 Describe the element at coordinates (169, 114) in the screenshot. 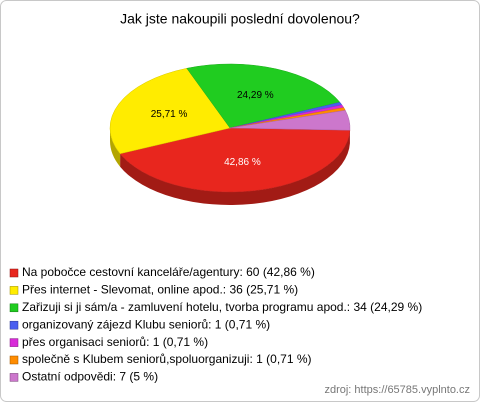

I see `data-label: 25,71 %` at that location.